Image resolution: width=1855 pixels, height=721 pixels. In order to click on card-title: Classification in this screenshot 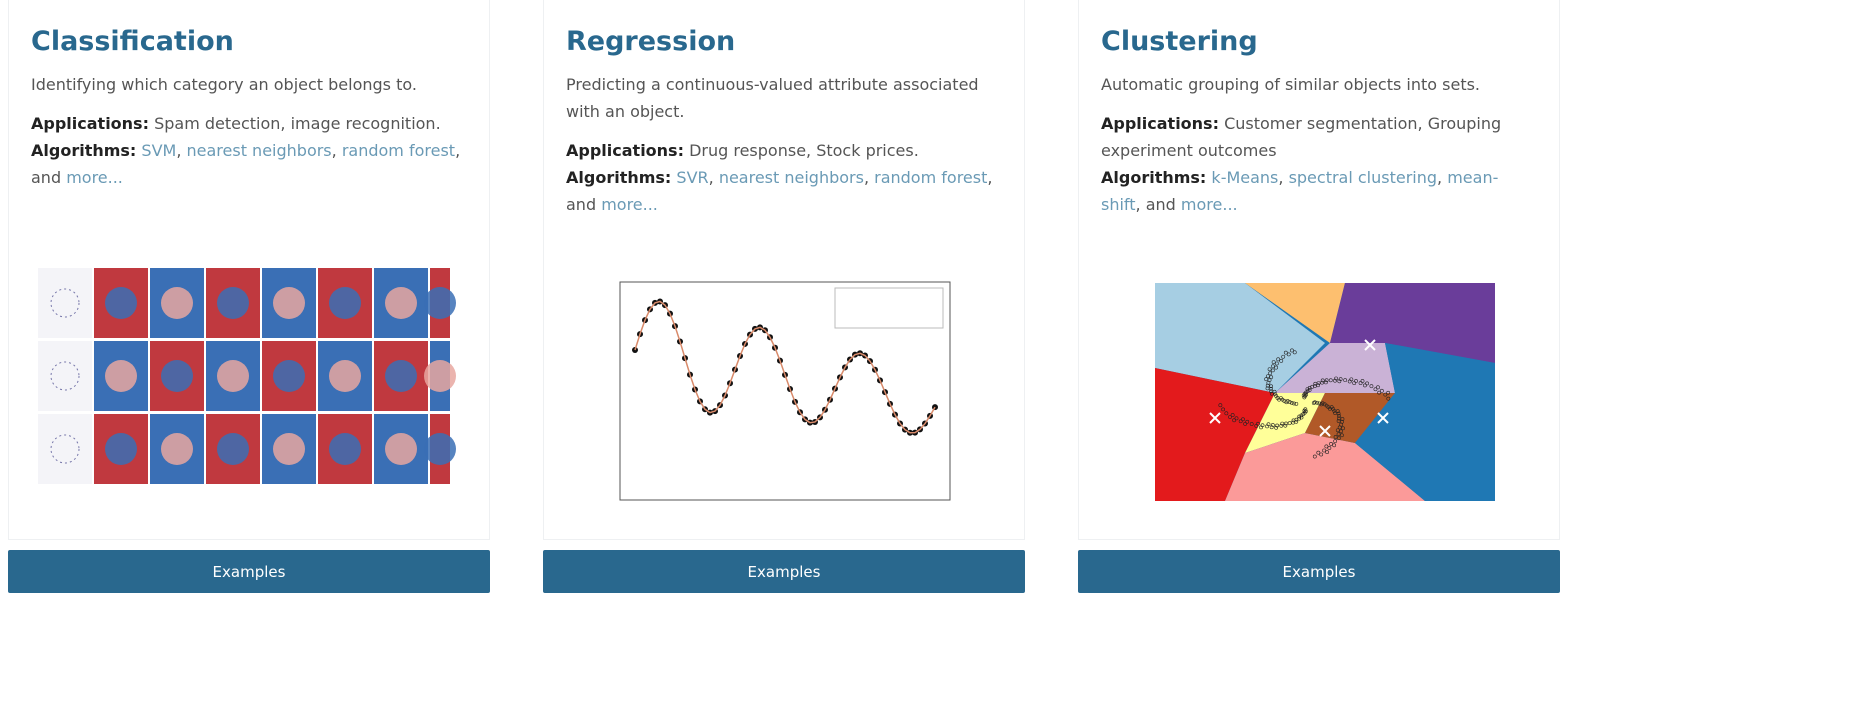, I will do `click(132, 41)`.